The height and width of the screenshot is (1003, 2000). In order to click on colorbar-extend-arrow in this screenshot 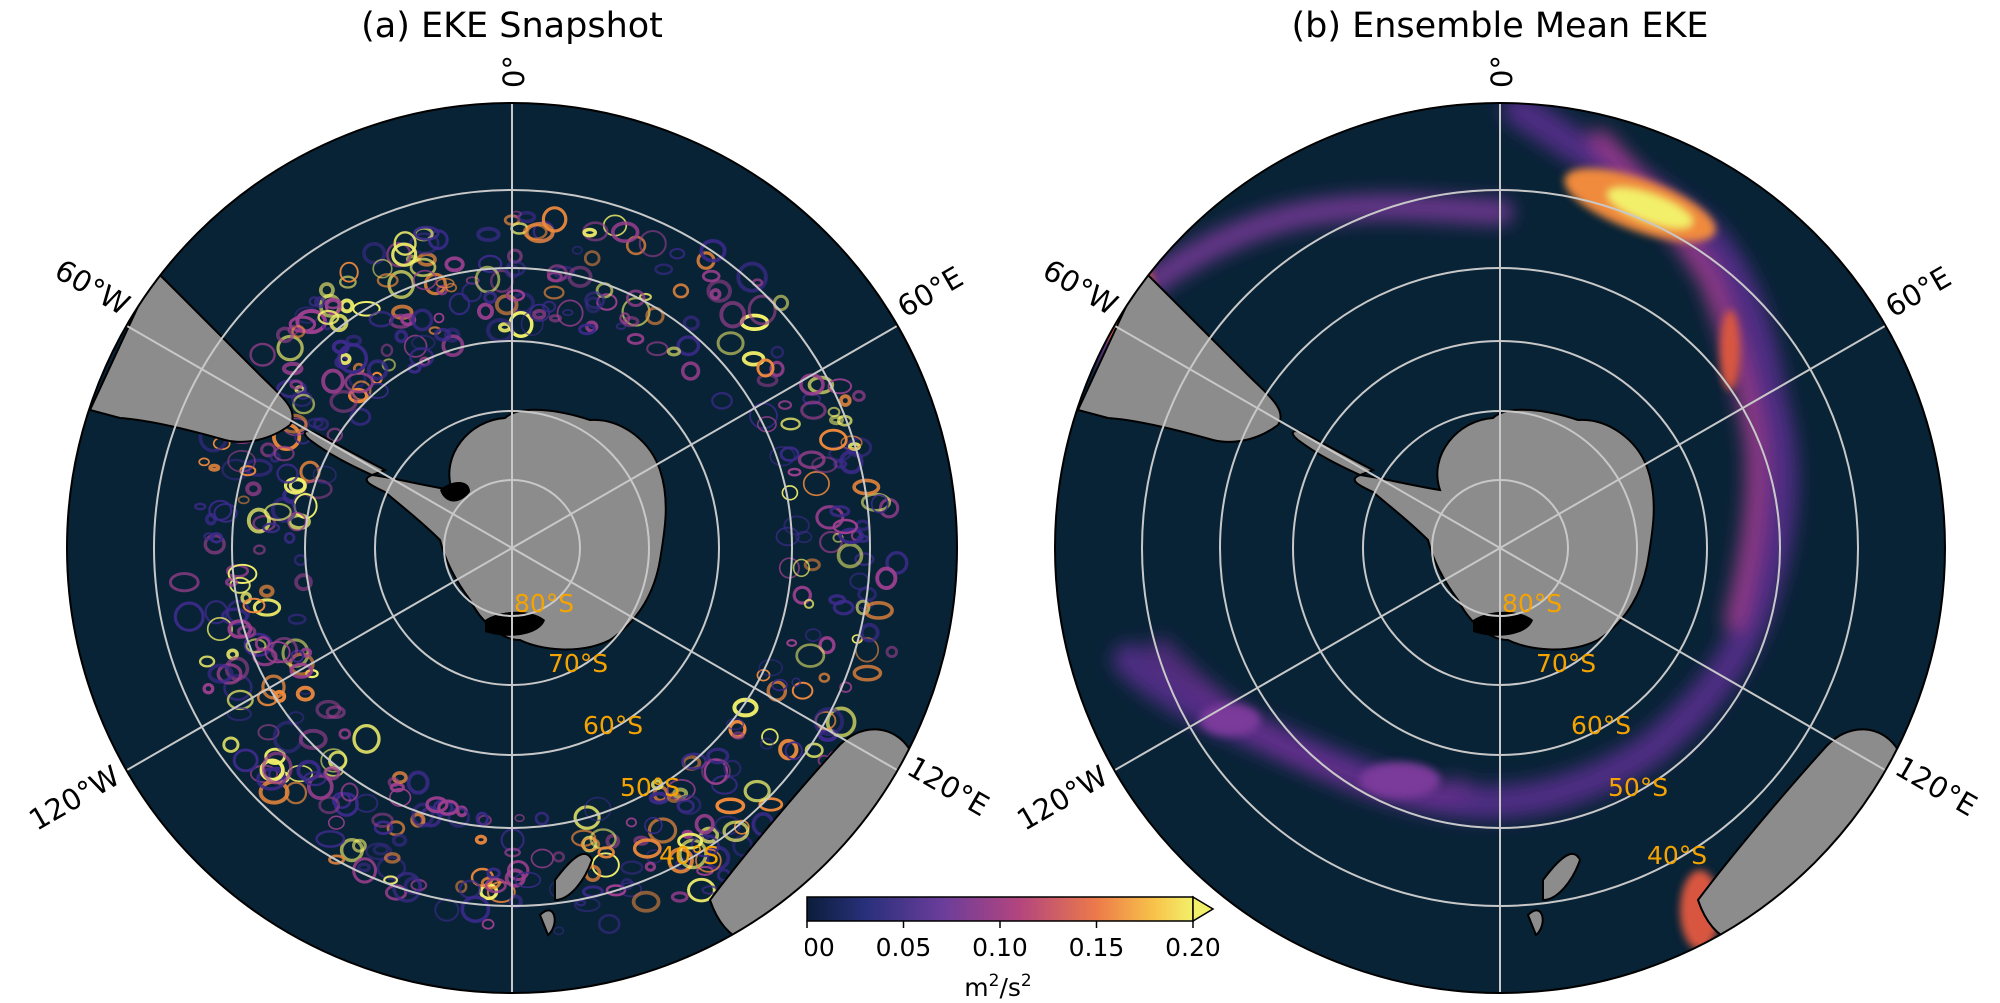, I will do `click(1203, 909)`.